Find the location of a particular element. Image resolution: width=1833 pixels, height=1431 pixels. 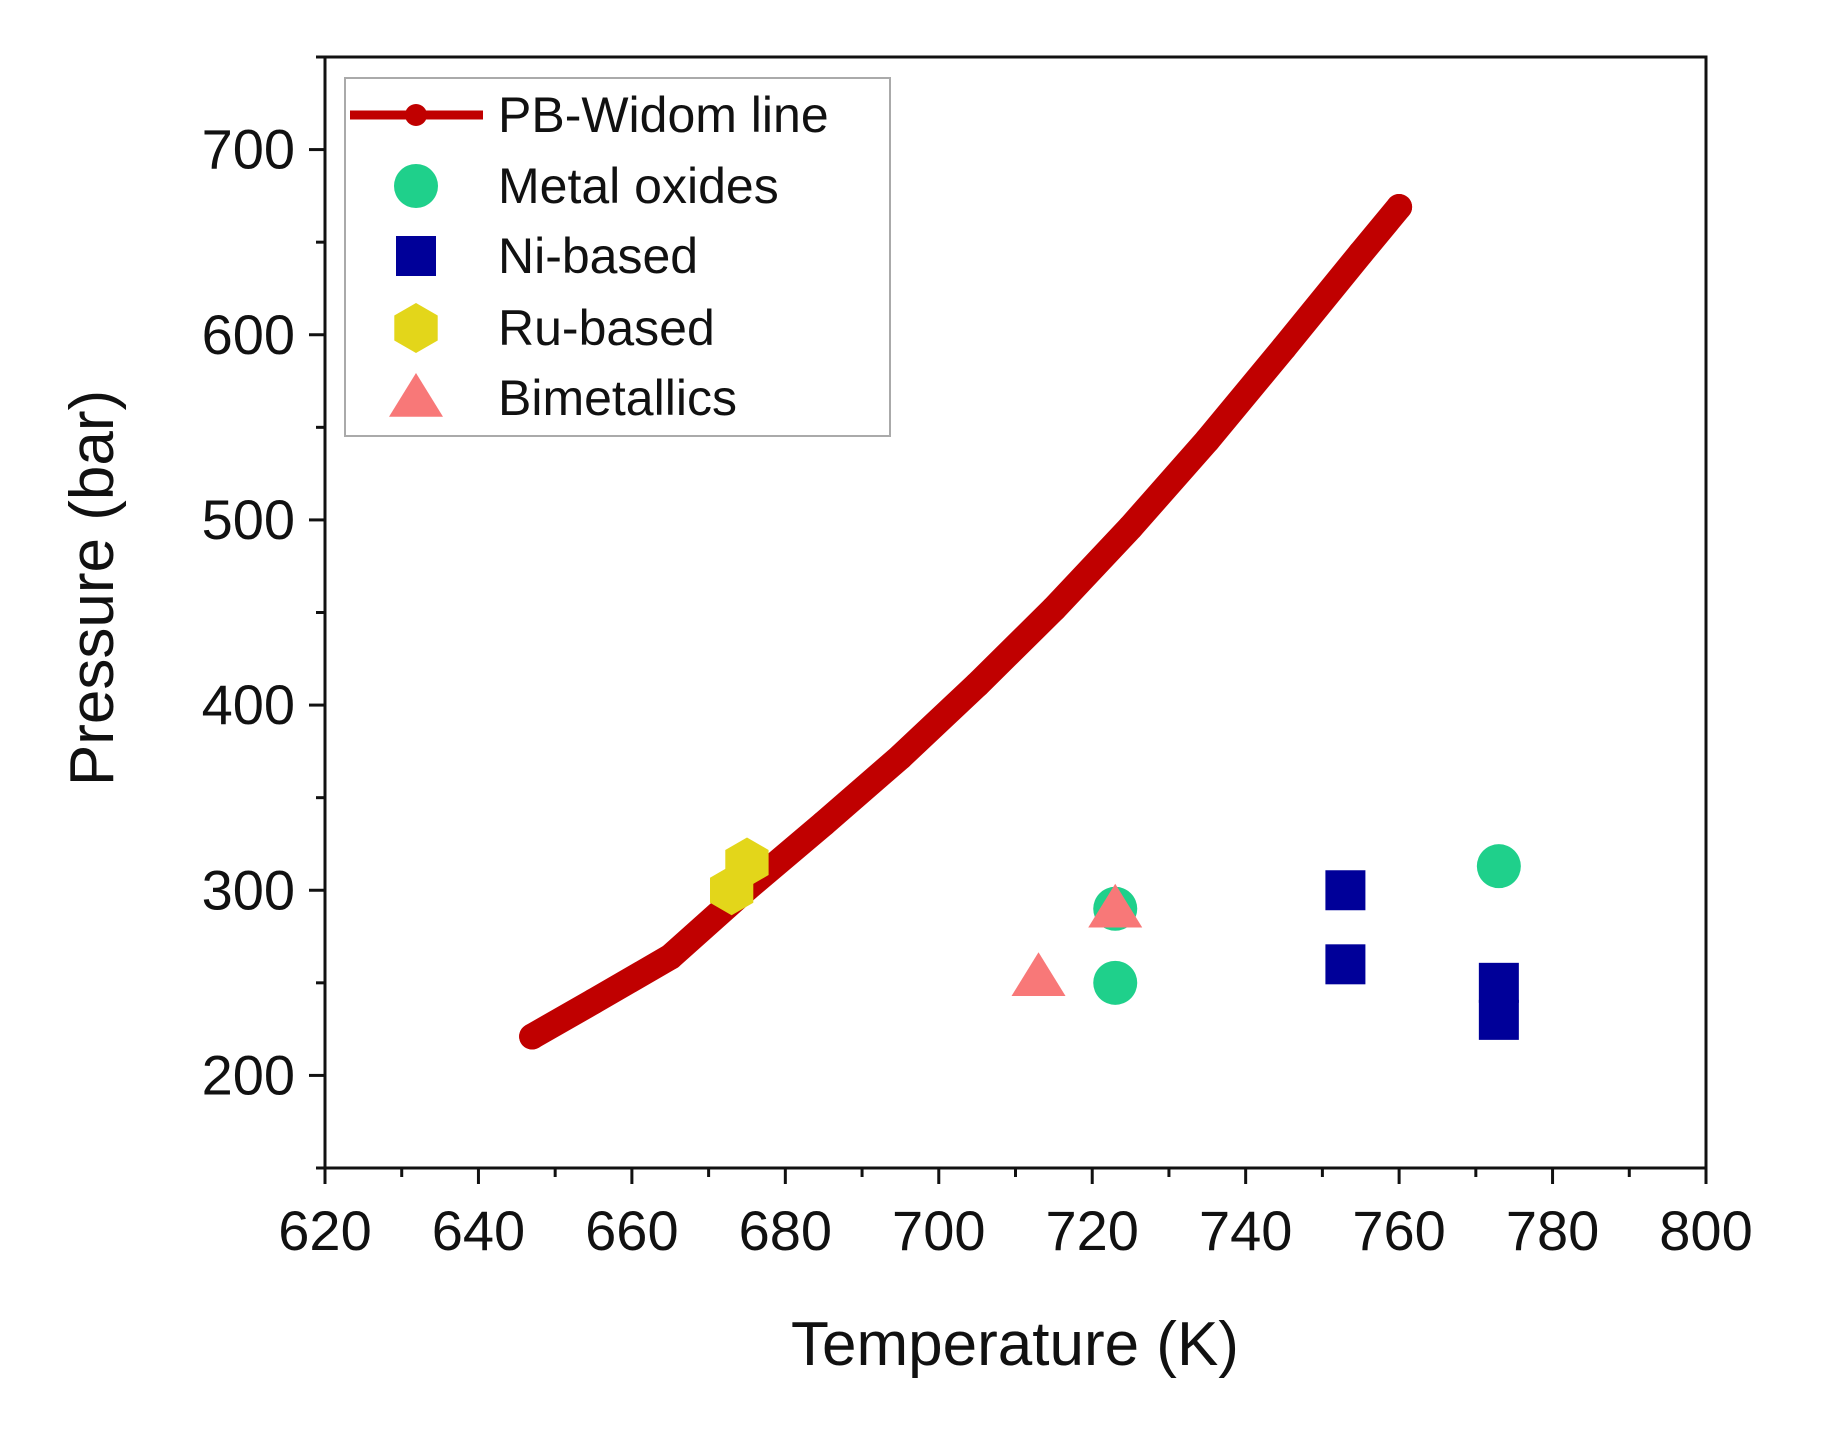

y-tick-label: 500 is located at coordinates (248, 519).